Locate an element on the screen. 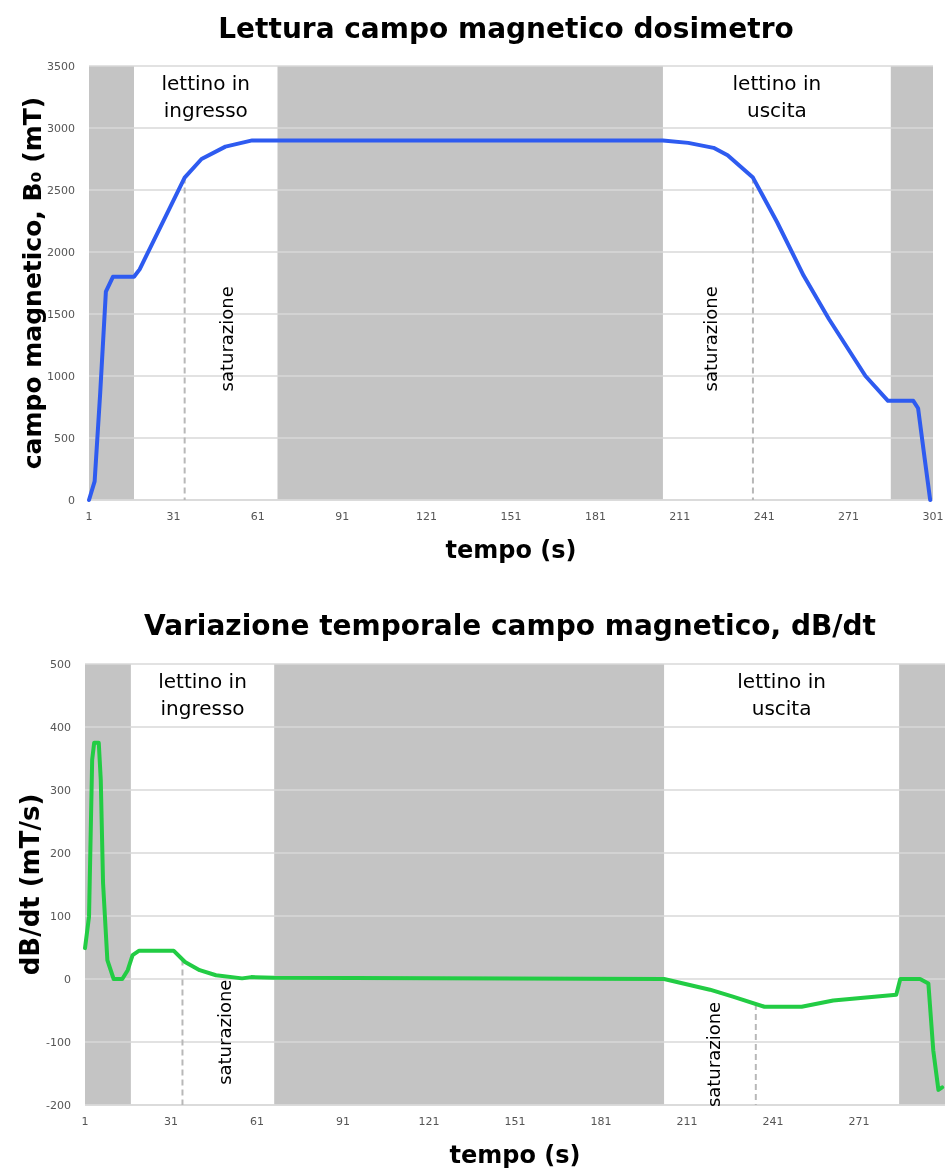  x-tick-label: 301 is located at coordinates (933, 516).